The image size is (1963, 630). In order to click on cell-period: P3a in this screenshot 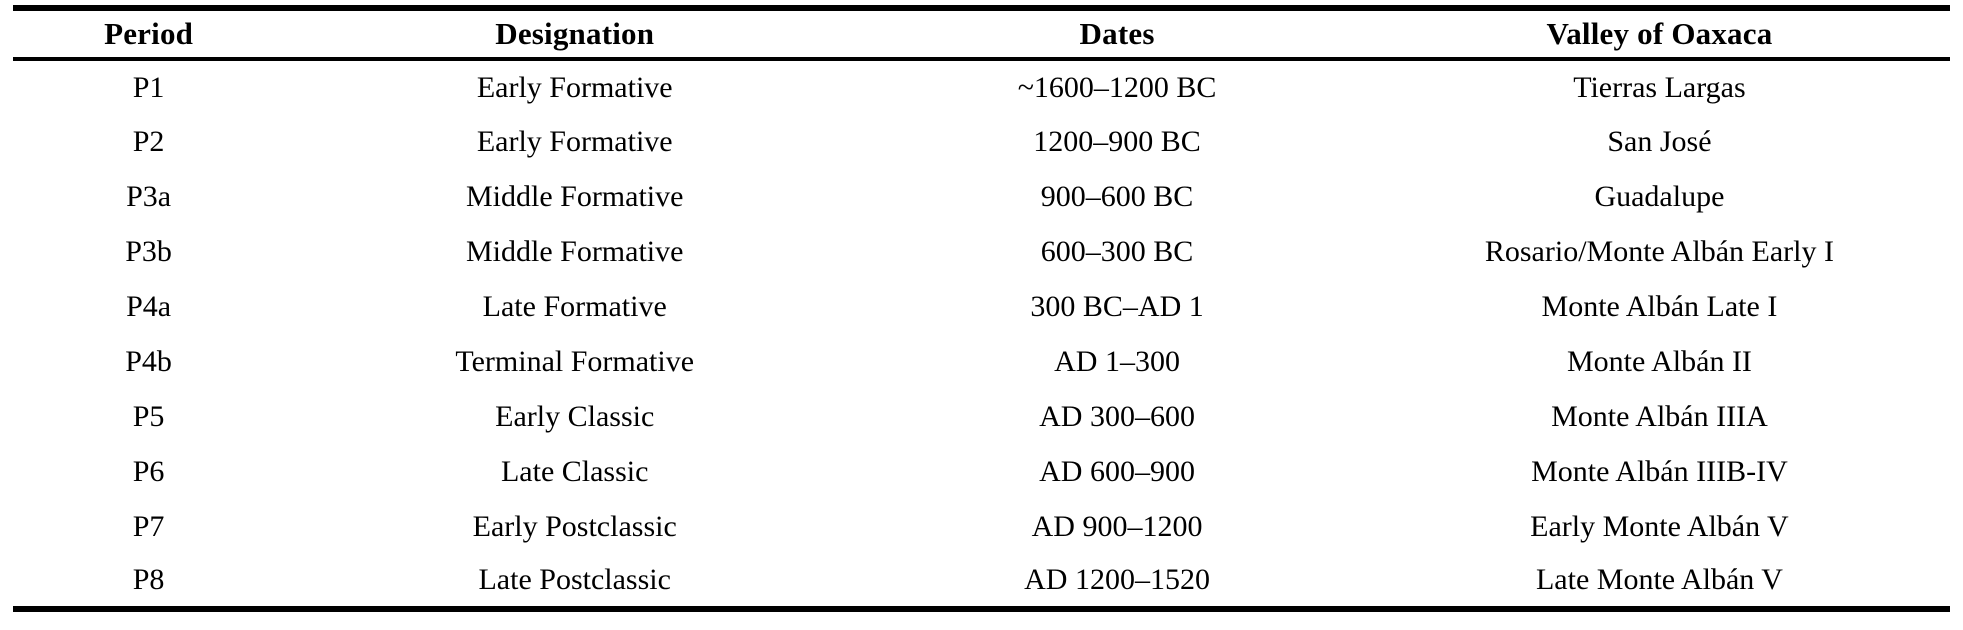, I will do `click(149, 196)`.